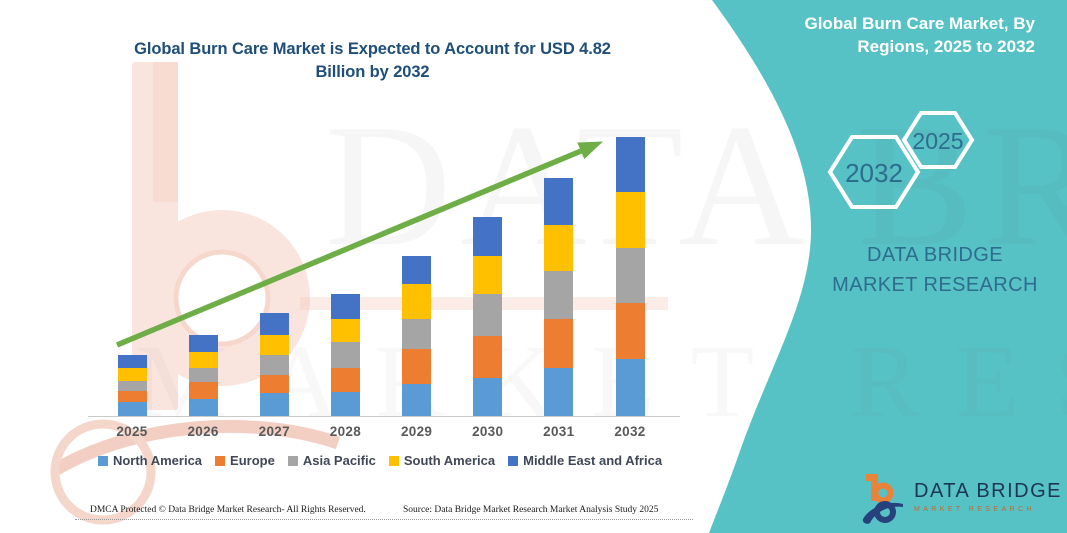  I want to click on footer-divider-line, so click(384, 519).